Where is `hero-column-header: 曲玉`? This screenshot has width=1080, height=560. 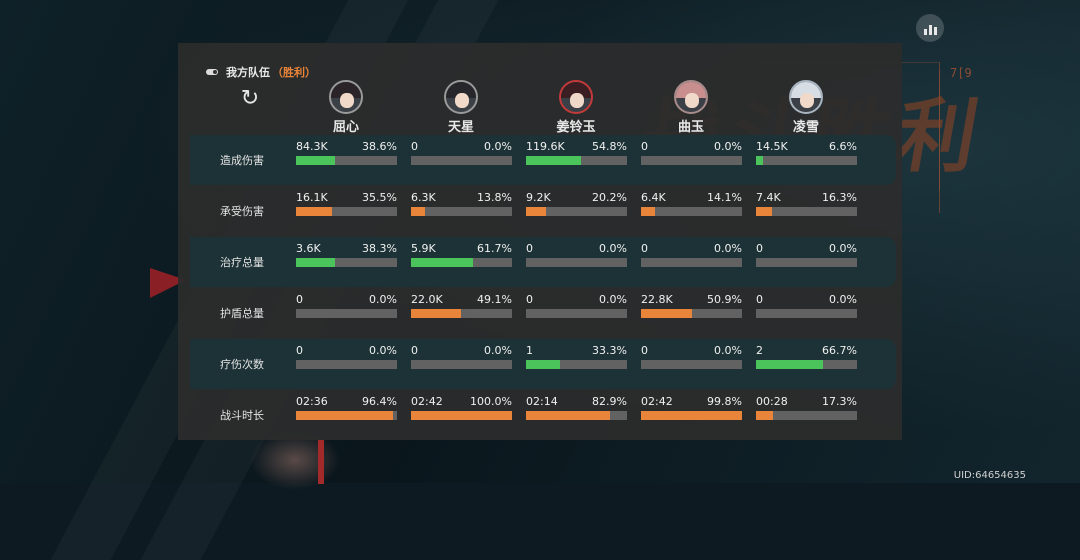
hero-column-header: 曲玉 is located at coordinates (691, 107).